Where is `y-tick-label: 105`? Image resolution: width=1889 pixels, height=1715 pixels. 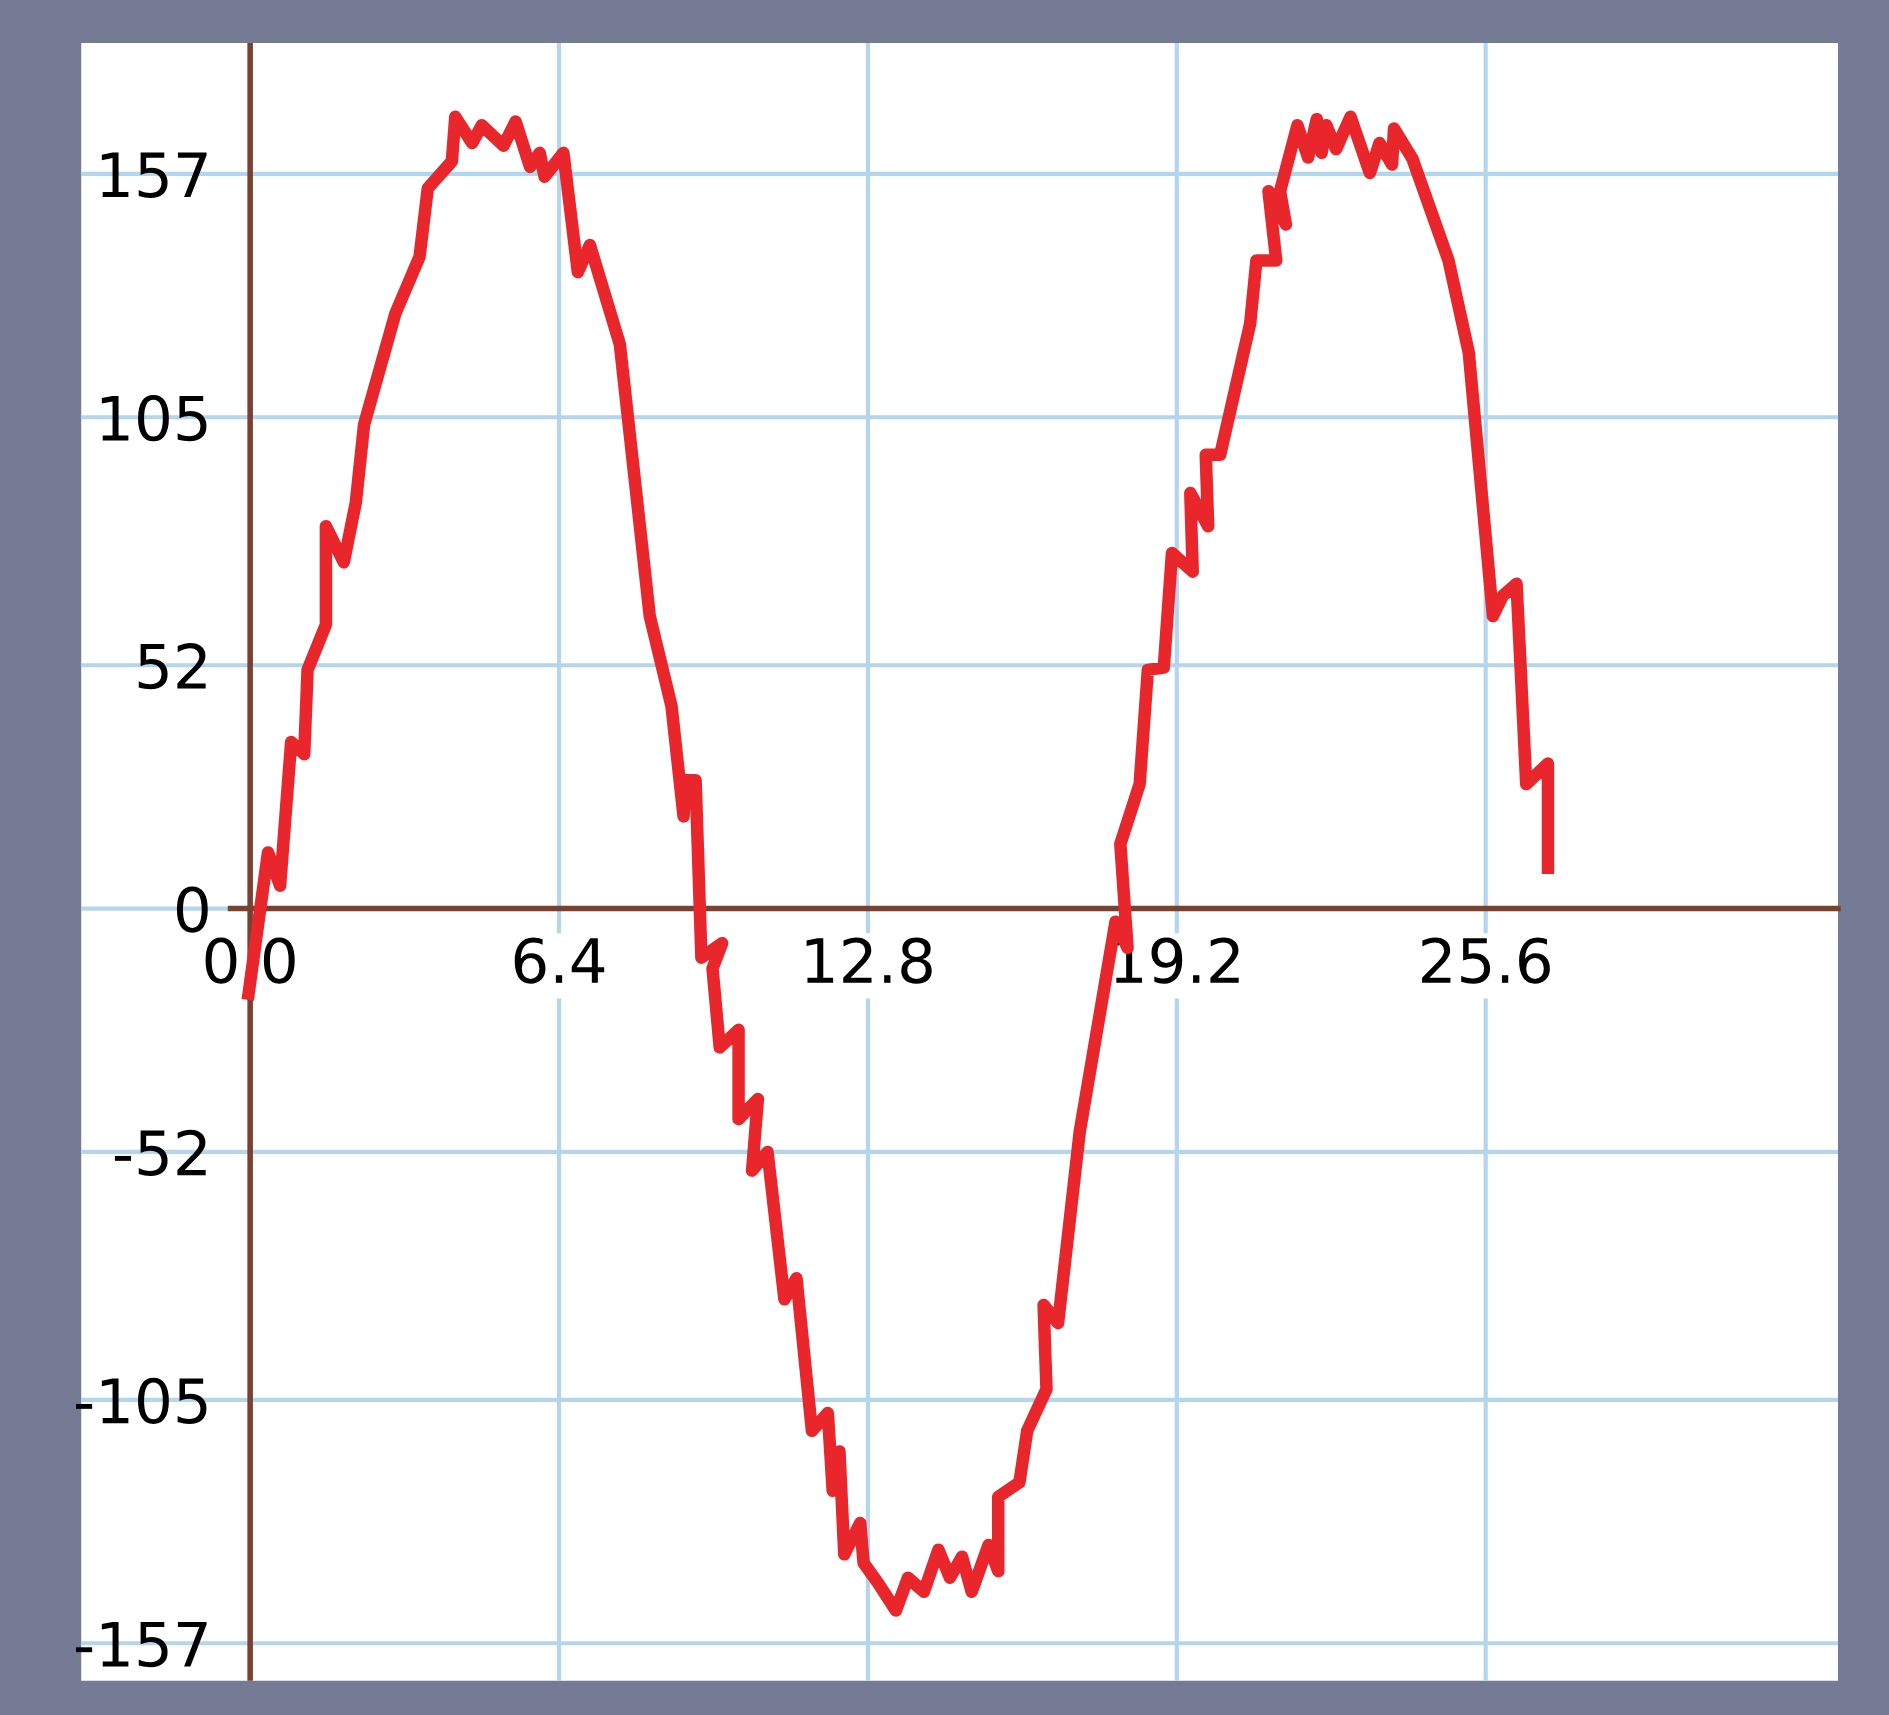
y-tick-label: 105 is located at coordinates (154, 418).